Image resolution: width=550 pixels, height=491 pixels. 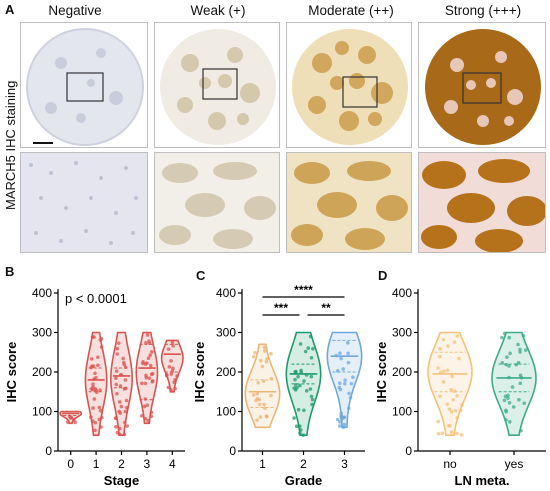 I want to click on x-tick-label: 3, so click(x=344, y=464).